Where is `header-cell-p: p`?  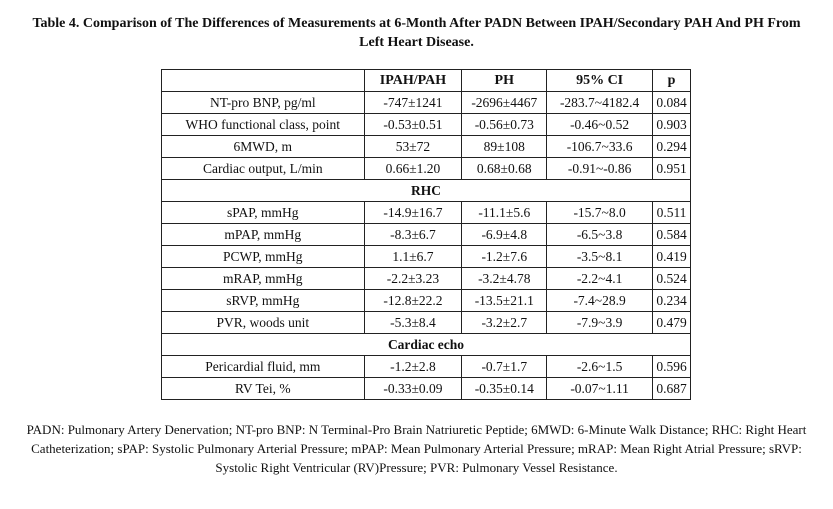
header-cell-p: p is located at coordinates (671, 80).